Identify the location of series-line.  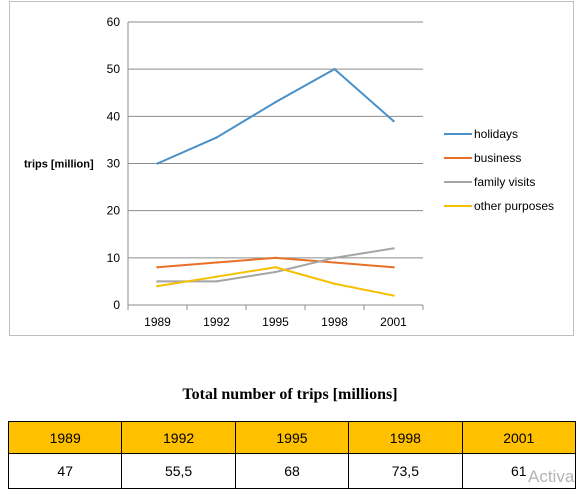
(275, 262).